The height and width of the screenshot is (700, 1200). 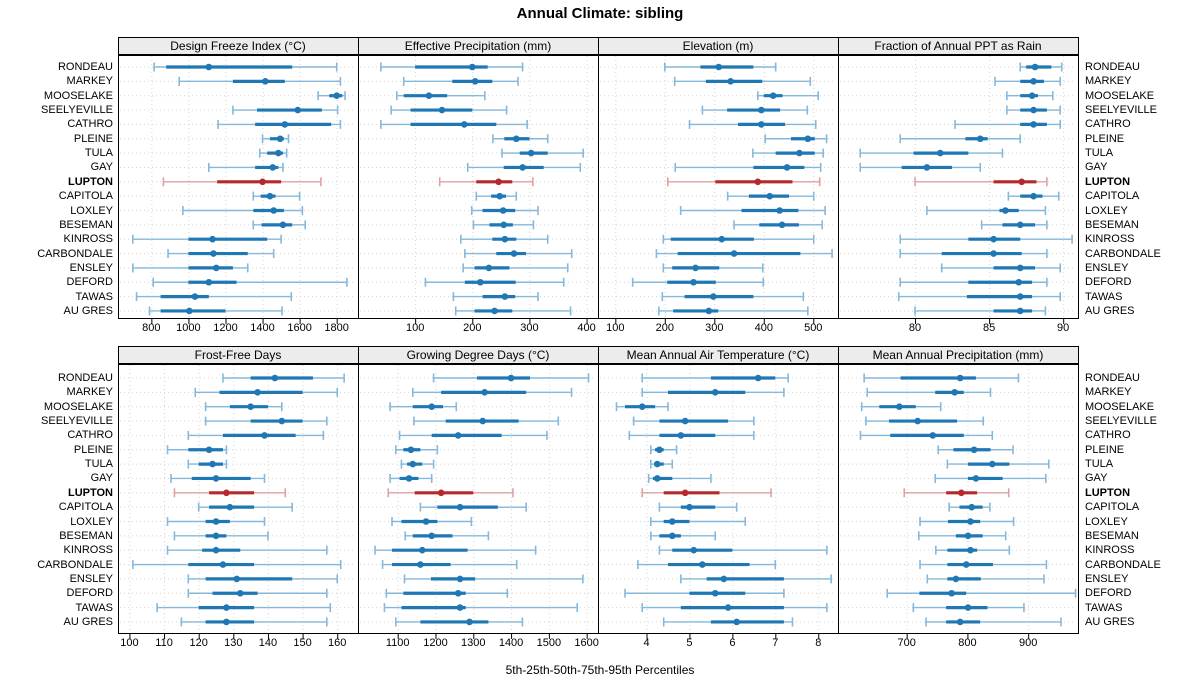 I want to click on tick-label-mean-annual-air-temperature-c-6: 6, so click(x=732, y=643).